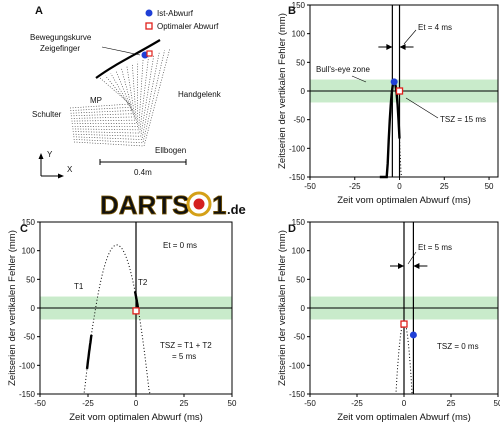  I want to click on panel-c-tsz-label-2: = 5 ms, so click(184, 356).